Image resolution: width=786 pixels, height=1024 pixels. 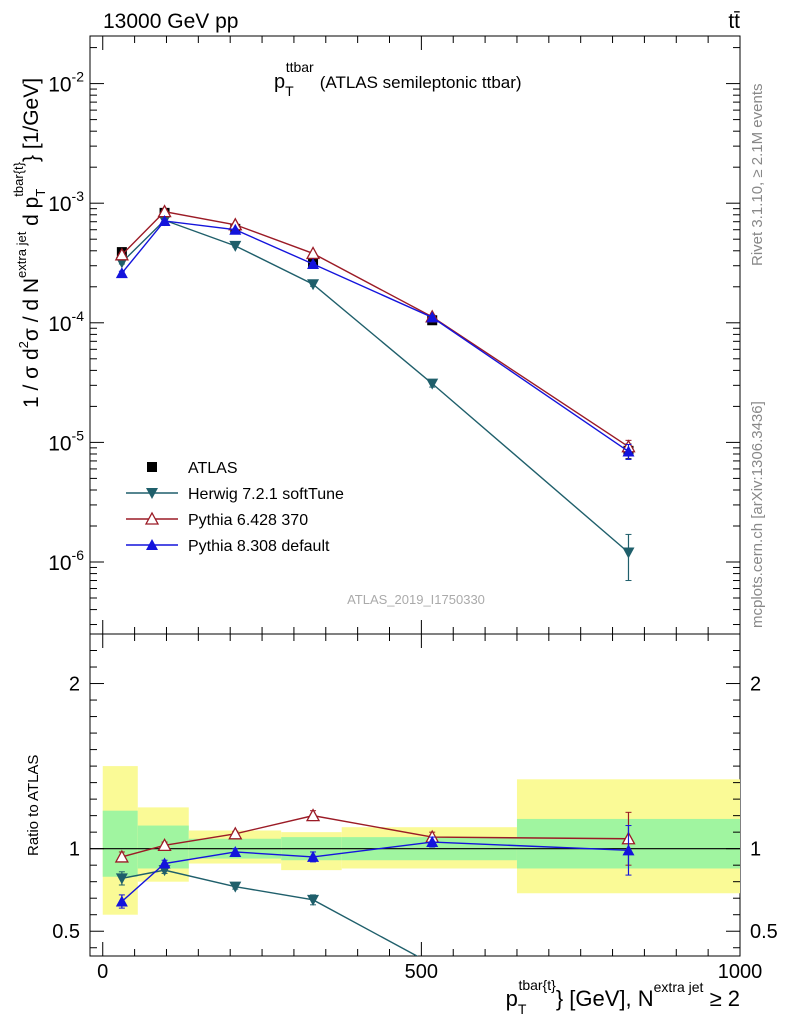 I want to click on rivet-version-label: Rivet 3.1.10, ≥ 2.1M events, so click(x=757, y=175).